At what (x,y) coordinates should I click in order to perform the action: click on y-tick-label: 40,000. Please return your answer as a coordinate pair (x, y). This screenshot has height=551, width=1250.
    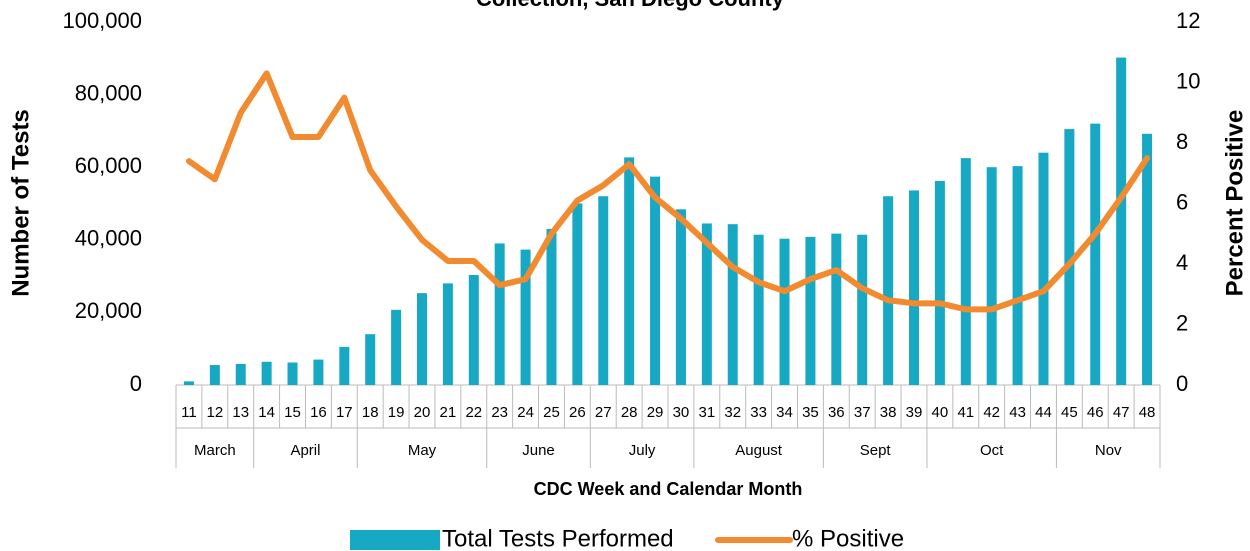
    Looking at the image, I should click on (108, 238).